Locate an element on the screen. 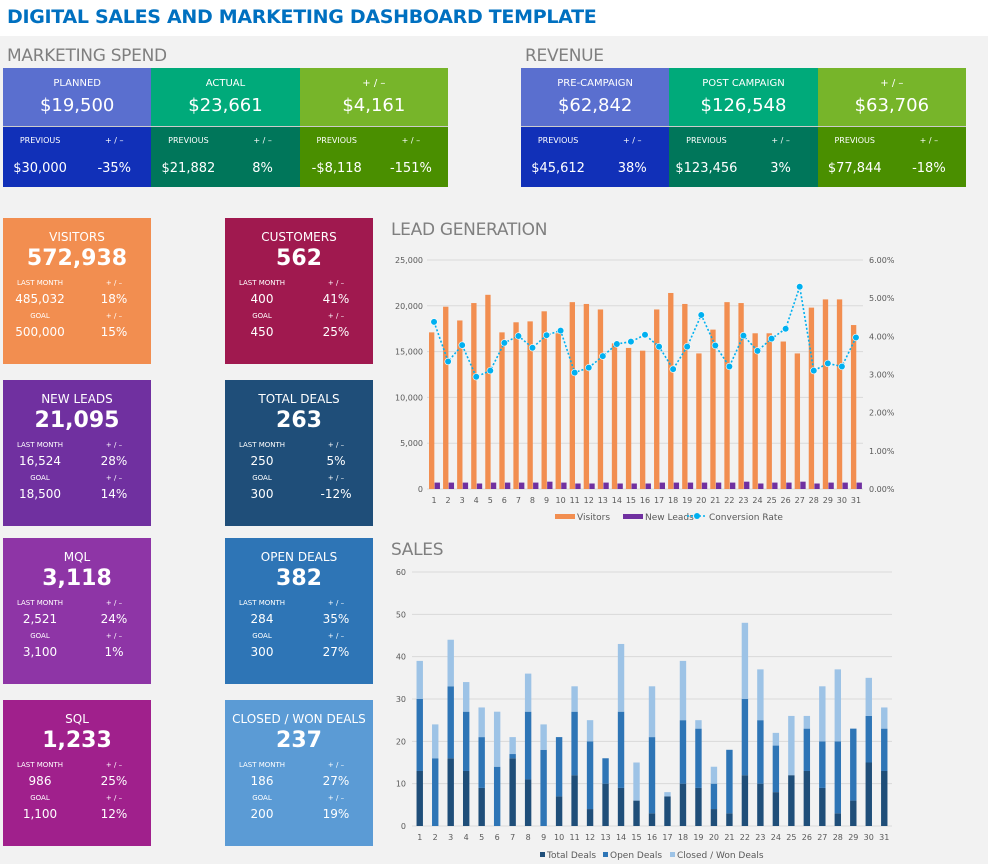  y2-tick-label: 0.00% is located at coordinates (882, 489).